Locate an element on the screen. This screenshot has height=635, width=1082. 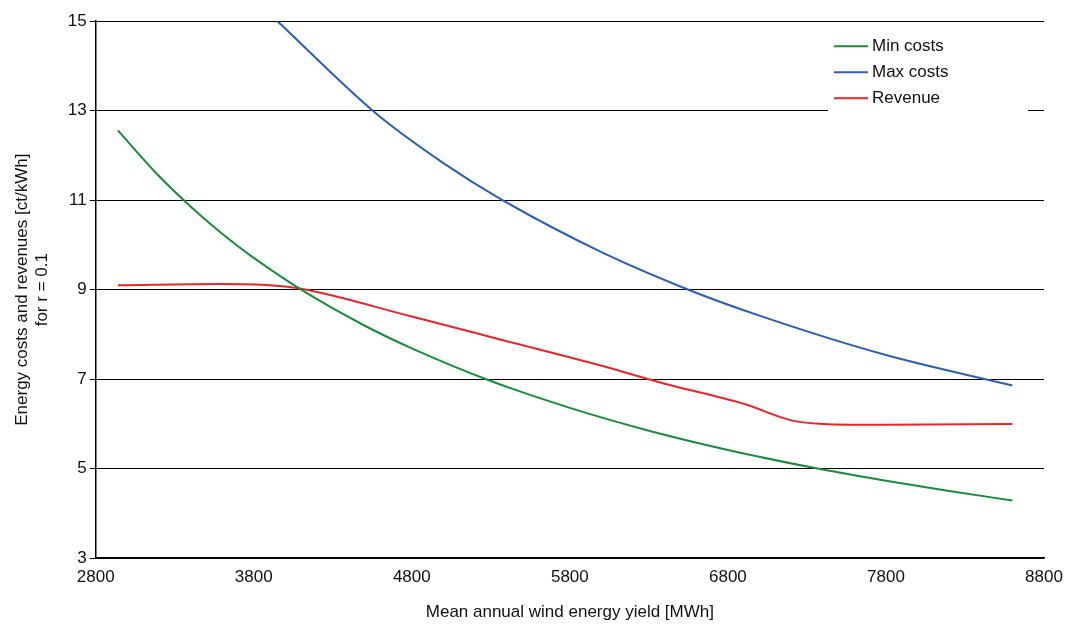
y-tick-label: 5 is located at coordinates (82, 468).